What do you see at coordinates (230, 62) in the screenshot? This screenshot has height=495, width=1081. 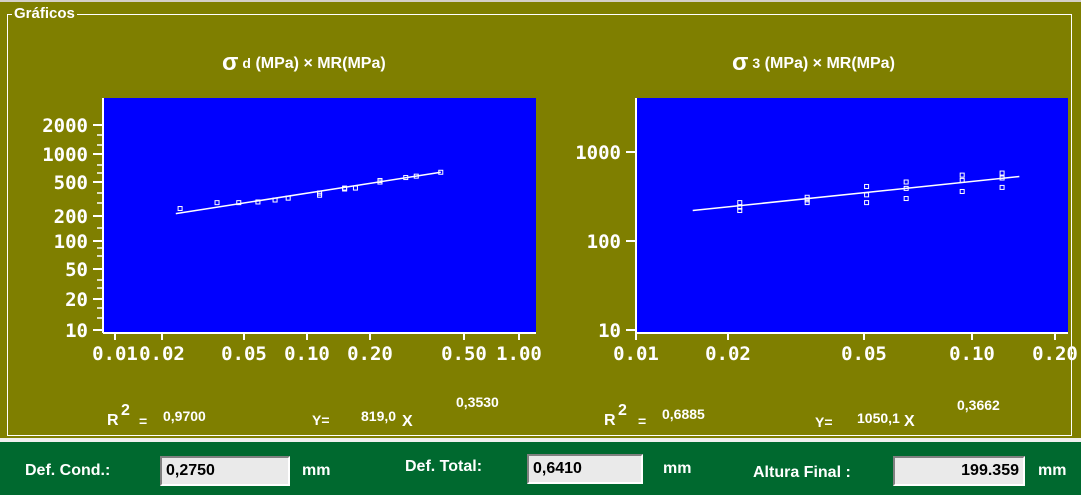 I see `chart1-title-symbol: σ` at bounding box center [230, 62].